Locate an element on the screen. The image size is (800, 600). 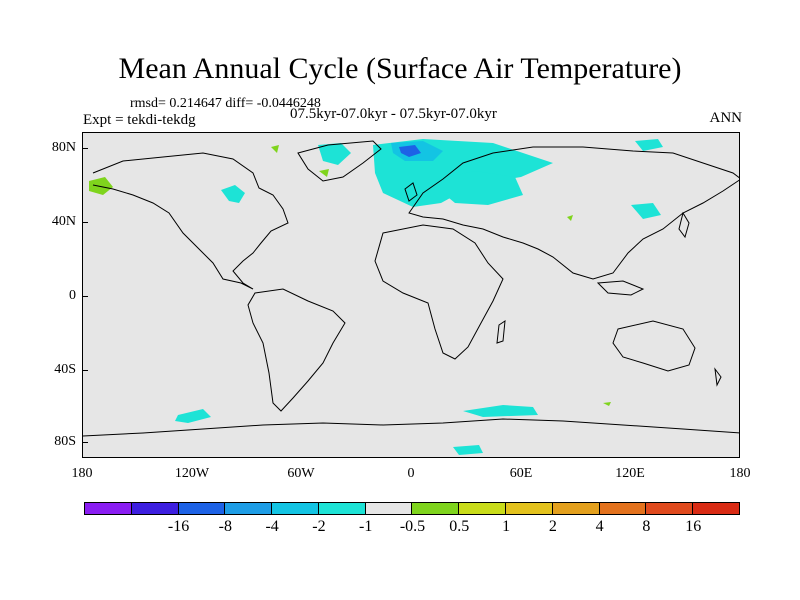
coastline-africa is located at coordinates (439, 292).